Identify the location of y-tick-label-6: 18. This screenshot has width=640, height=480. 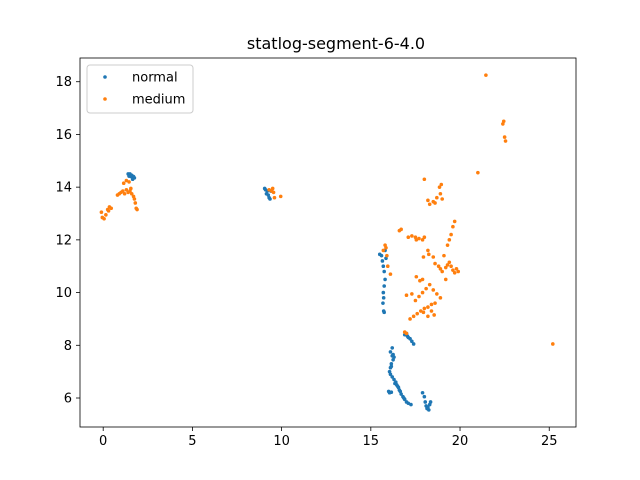
(63, 82).